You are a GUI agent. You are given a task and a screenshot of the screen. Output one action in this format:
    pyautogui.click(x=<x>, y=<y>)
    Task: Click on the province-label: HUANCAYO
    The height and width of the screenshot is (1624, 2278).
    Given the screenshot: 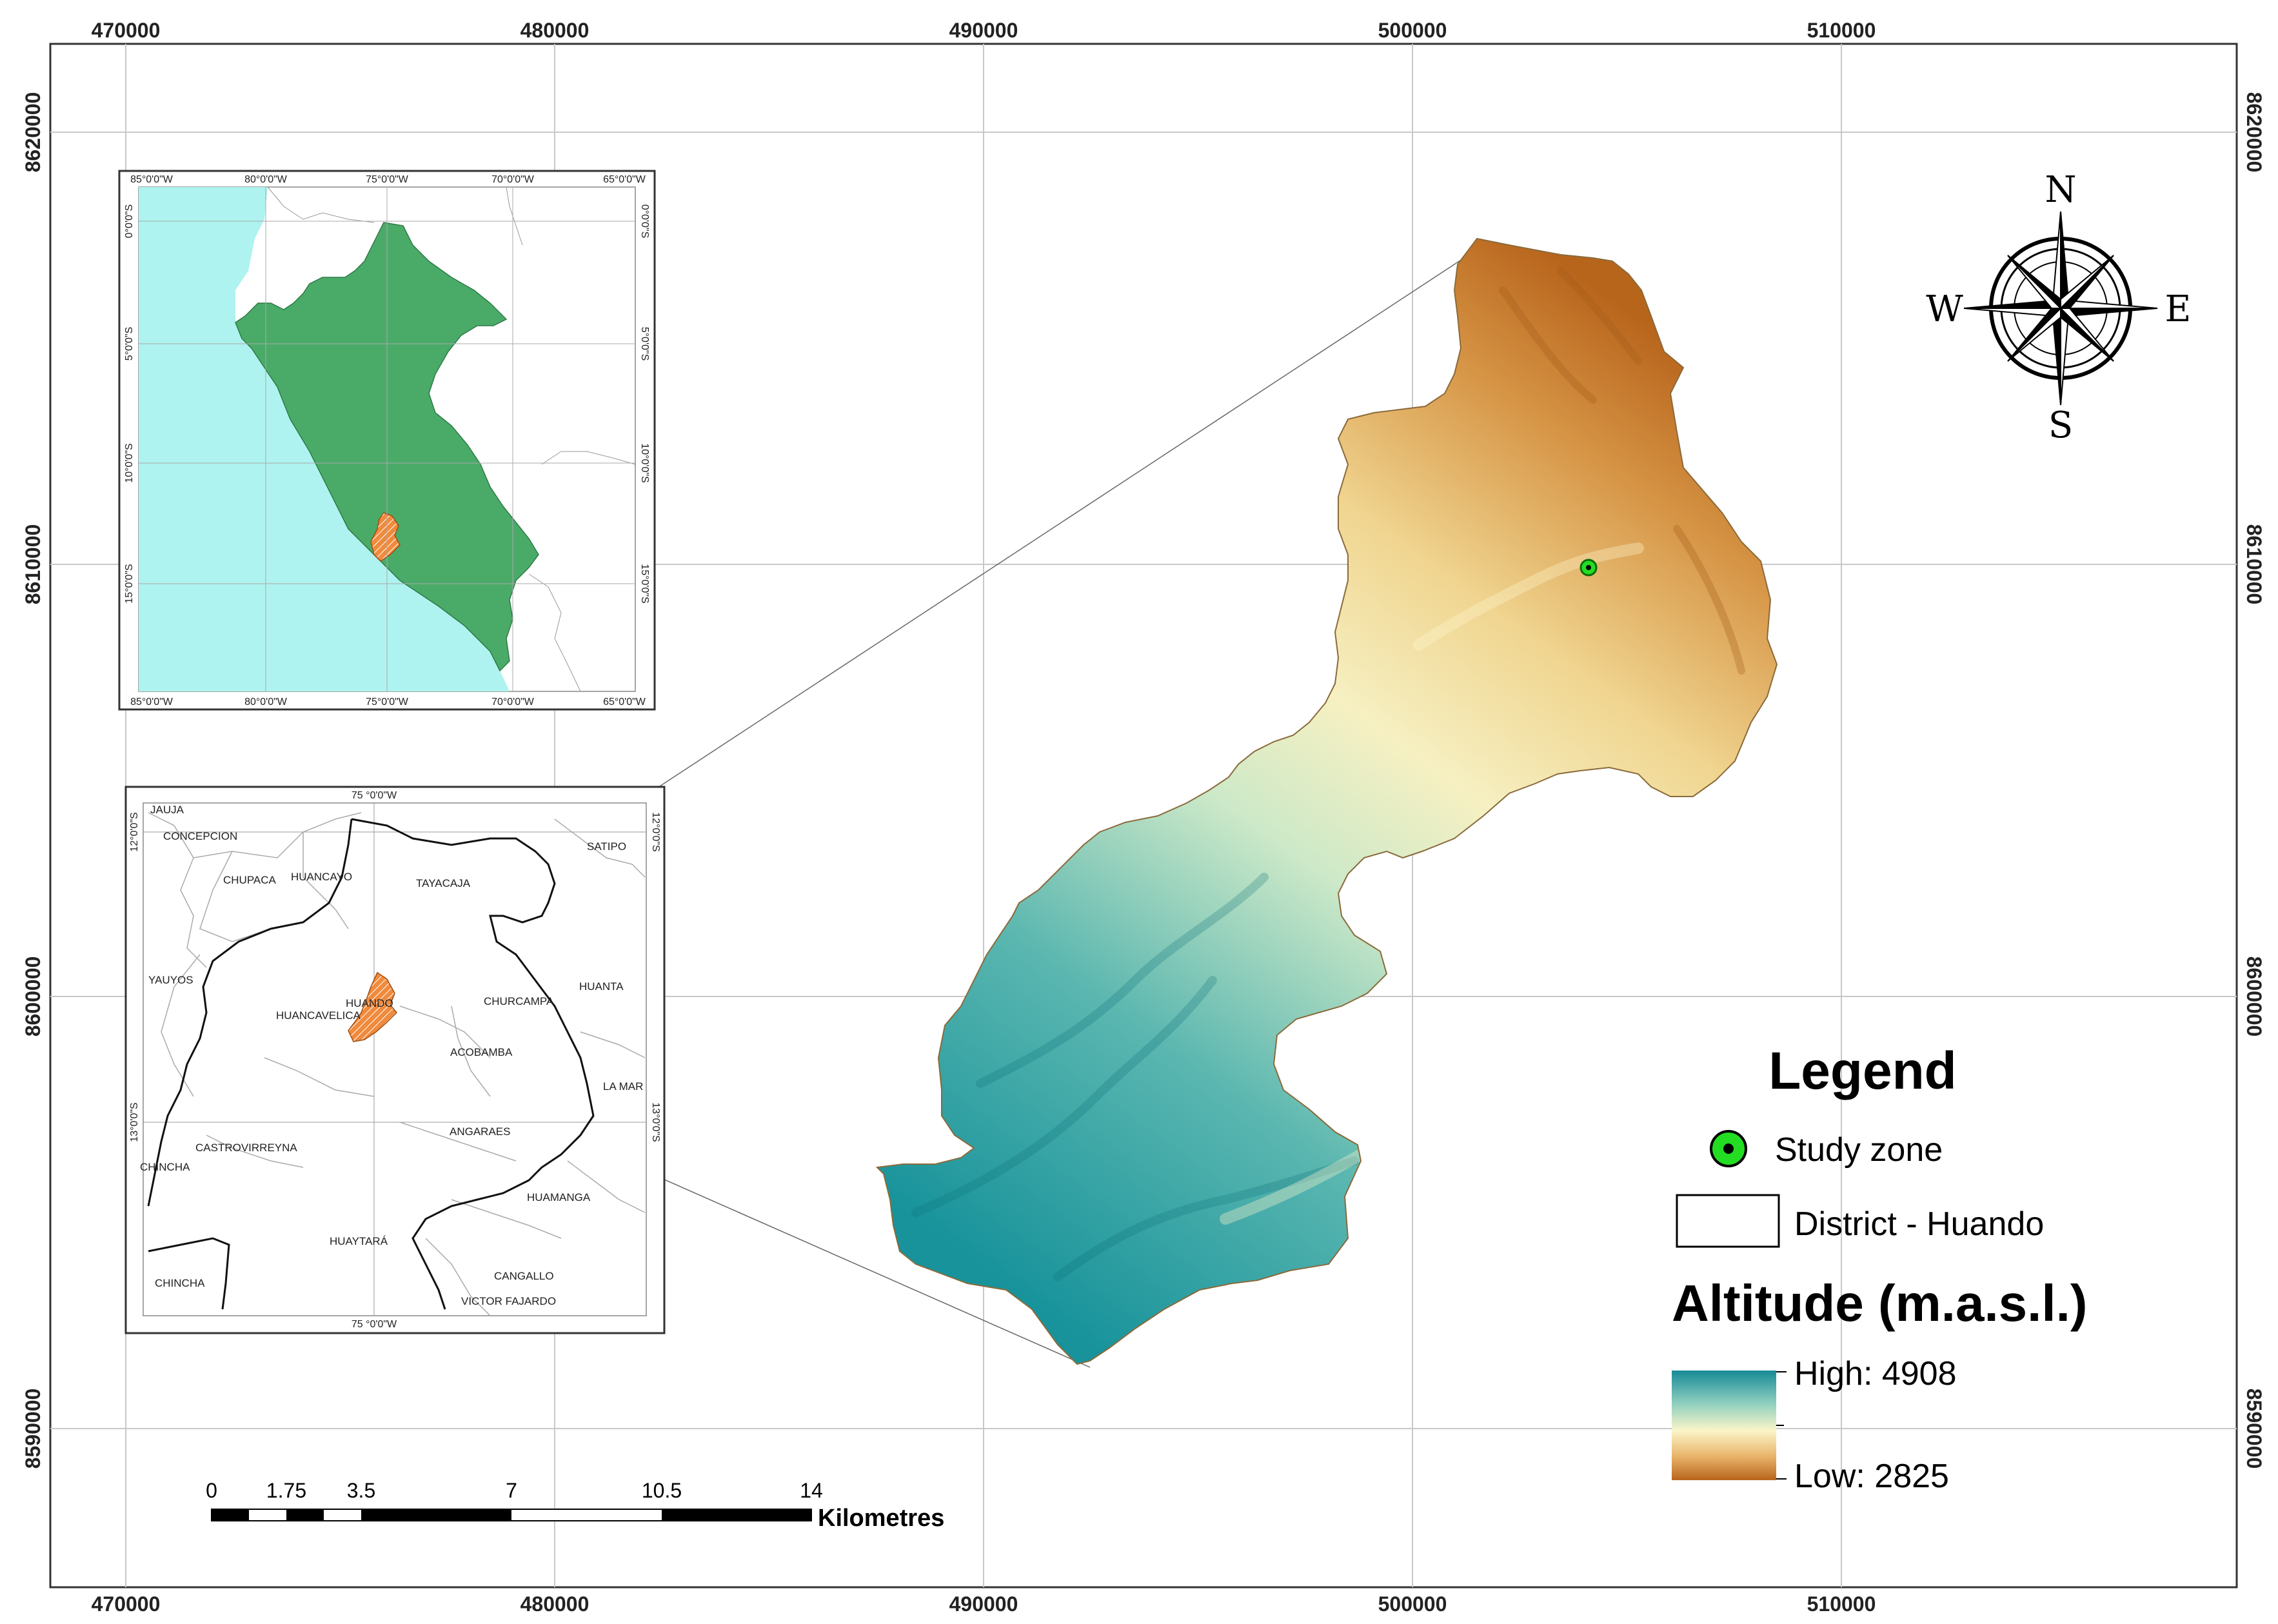 What is the action you would take?
    pyautogui.click(x=321, y=877)
    